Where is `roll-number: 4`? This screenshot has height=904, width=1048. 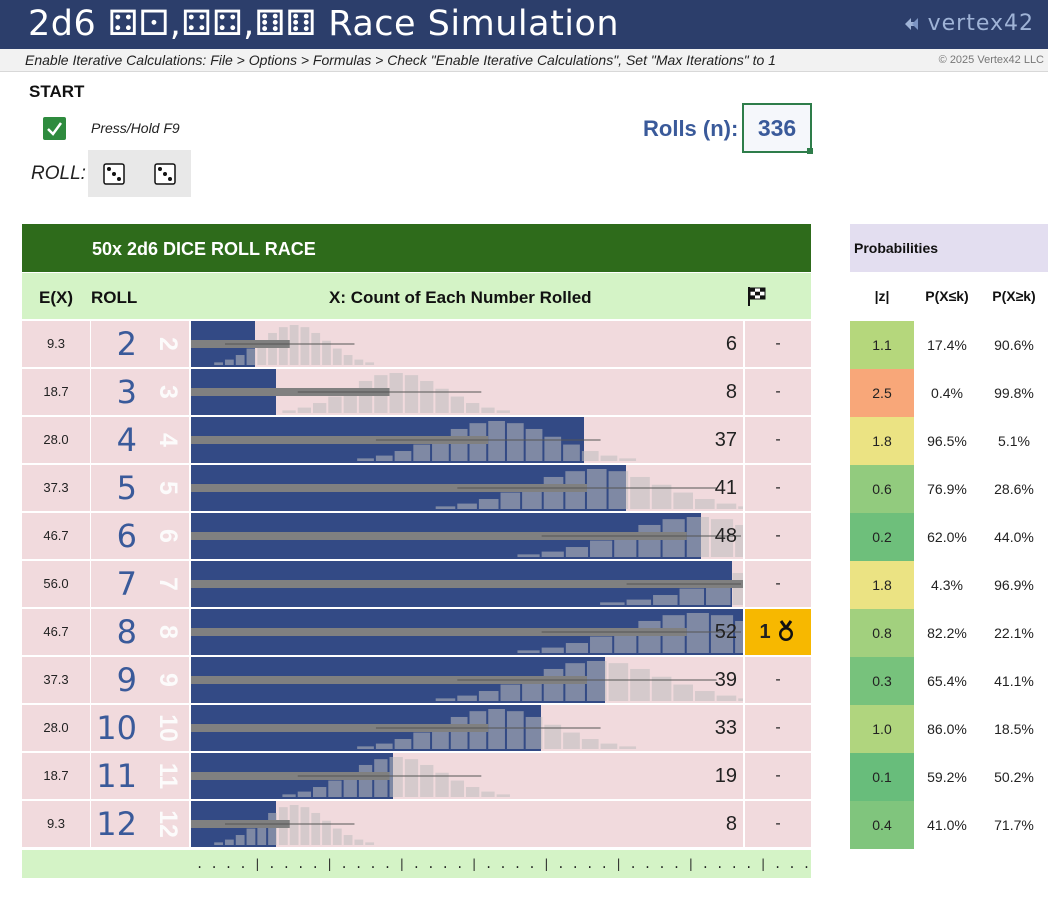 roll-number: 4 is located at coordinates (126, 440).